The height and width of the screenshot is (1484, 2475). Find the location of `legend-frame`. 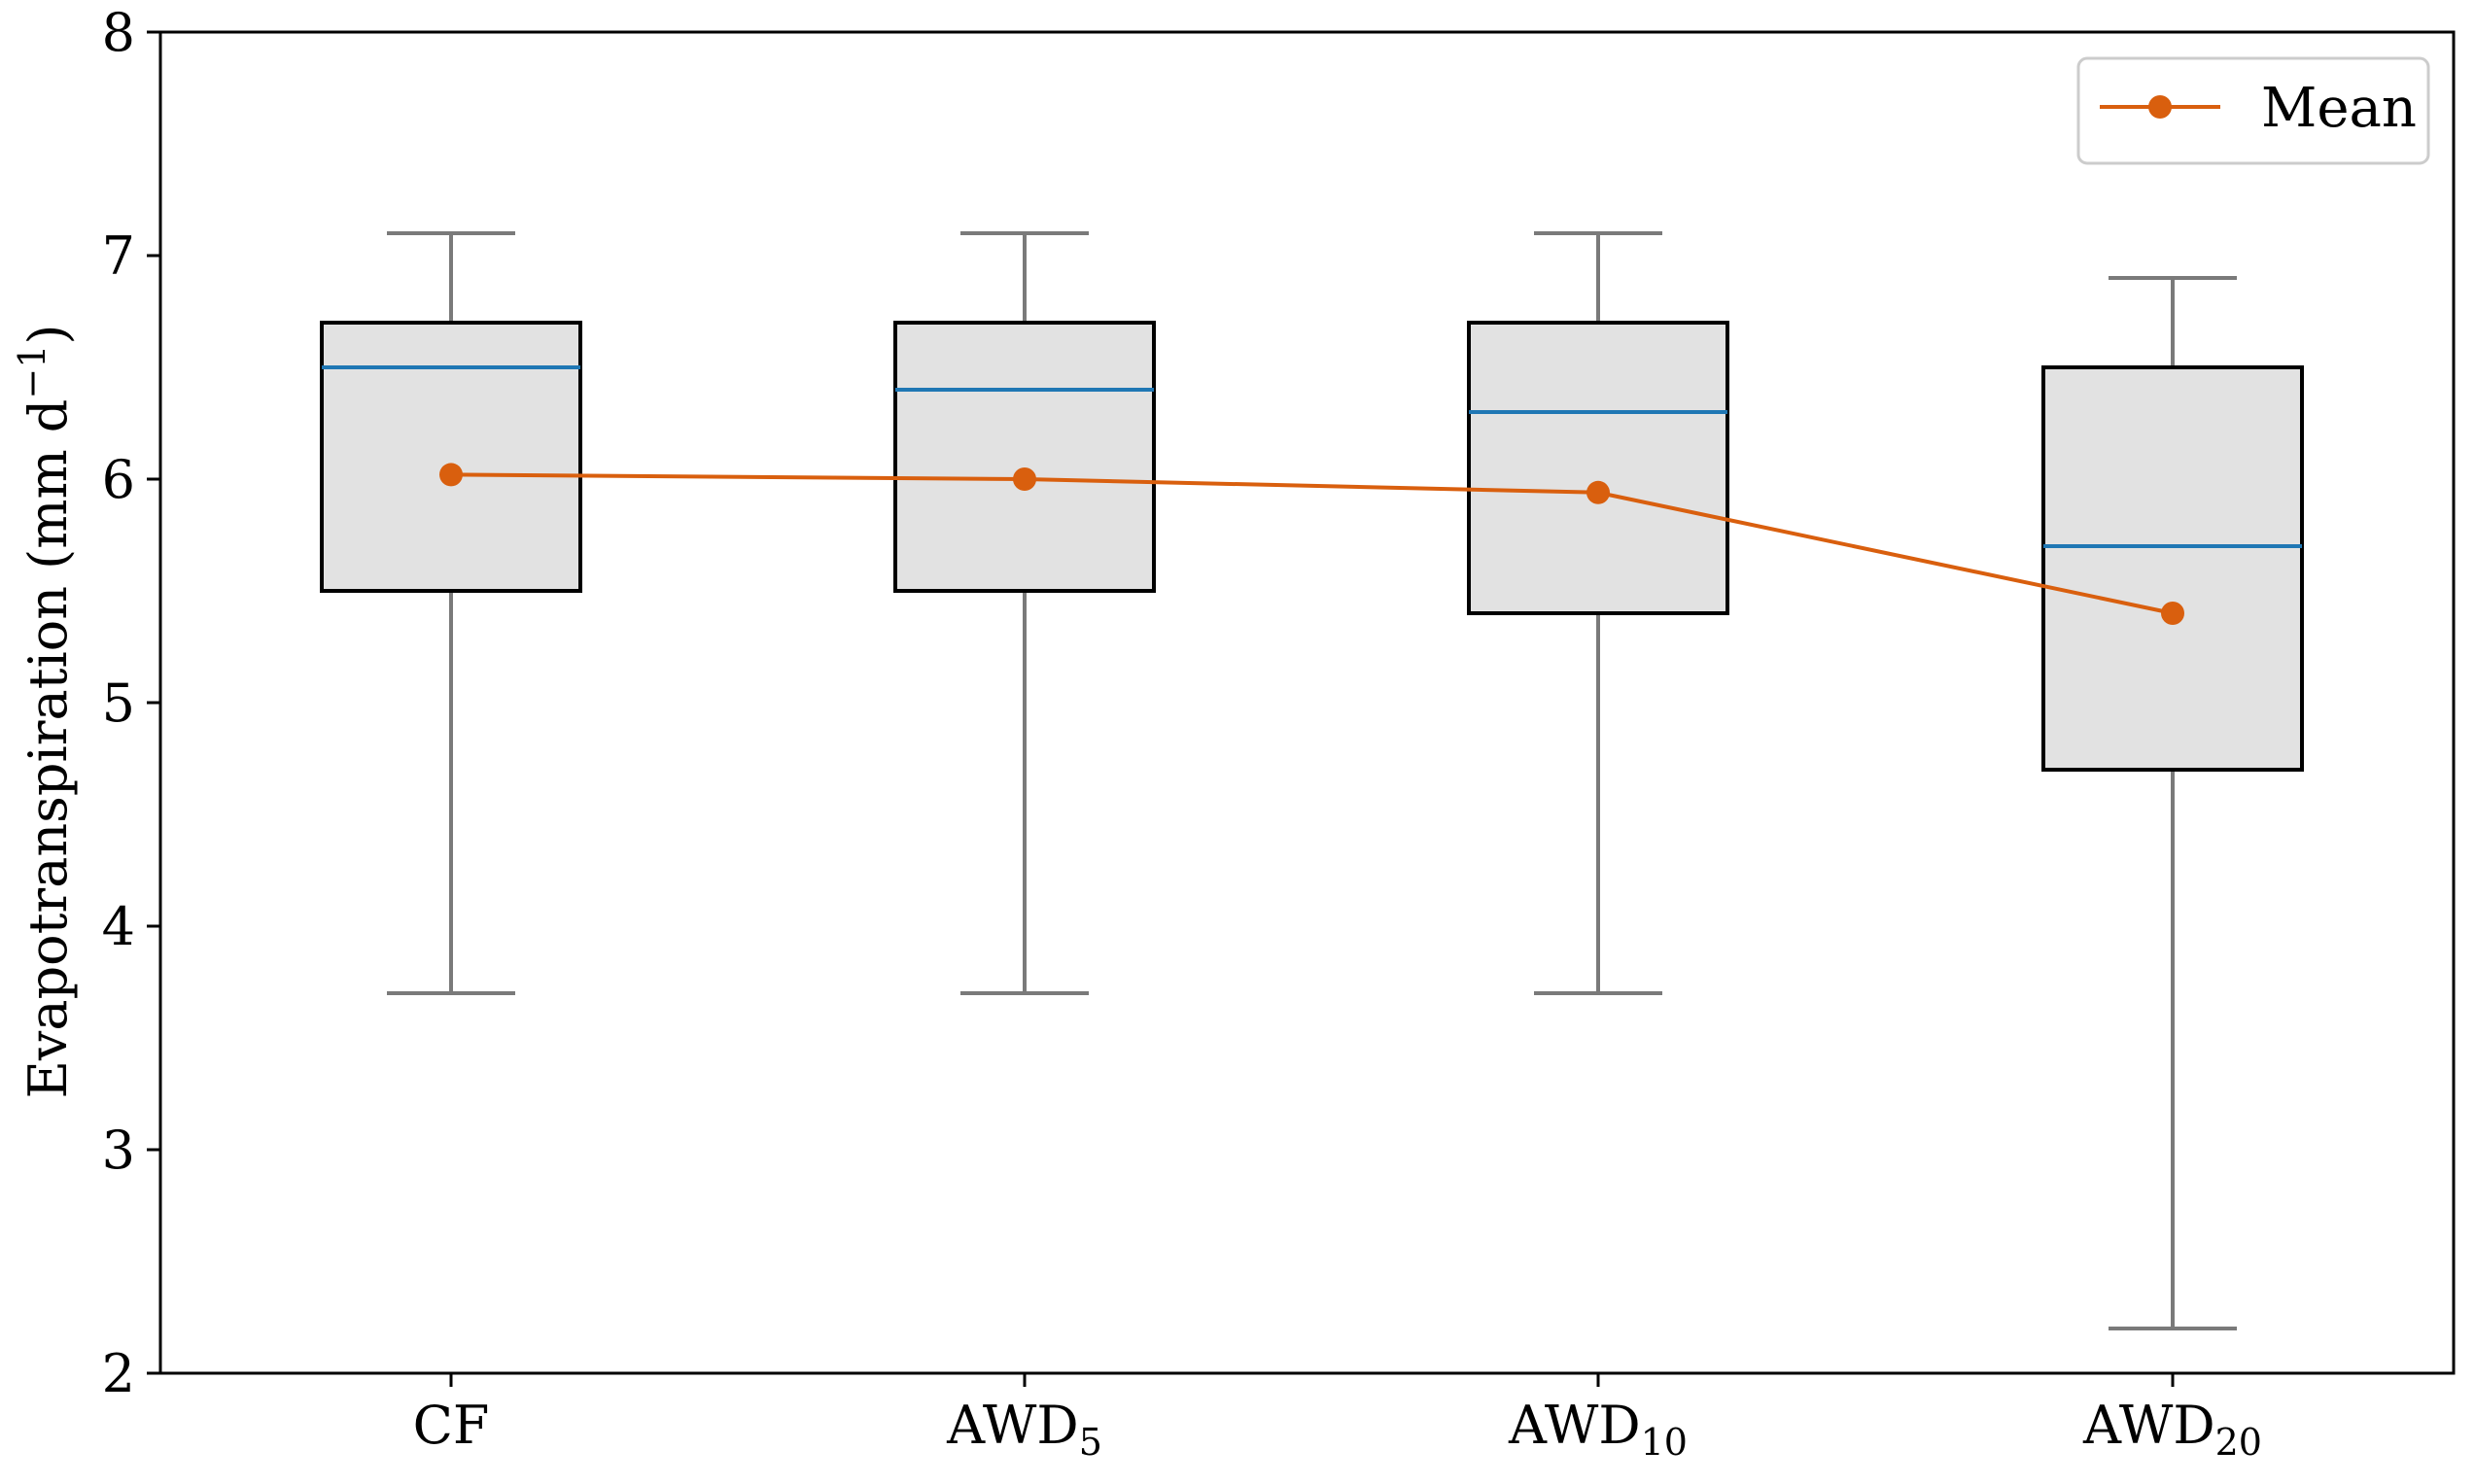

legend-frame is located at coordinates (2253, 110).